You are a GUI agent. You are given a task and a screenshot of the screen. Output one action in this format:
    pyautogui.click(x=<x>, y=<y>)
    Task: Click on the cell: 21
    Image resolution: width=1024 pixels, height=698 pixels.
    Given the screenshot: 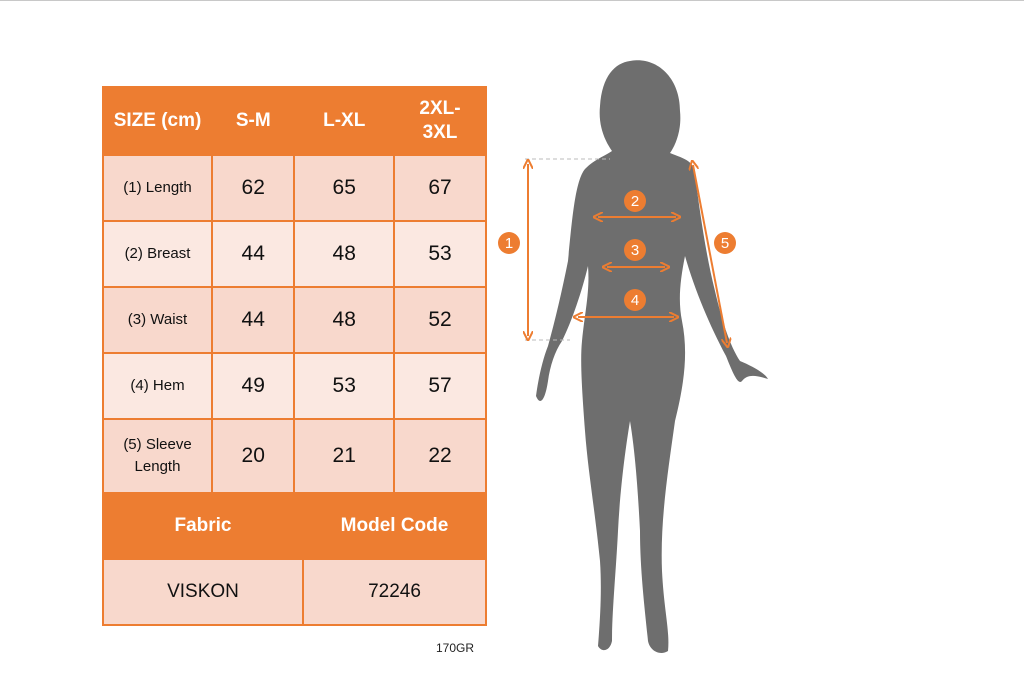 What is the action you would take?
    pyautogui.click(x=344, y=456)
    